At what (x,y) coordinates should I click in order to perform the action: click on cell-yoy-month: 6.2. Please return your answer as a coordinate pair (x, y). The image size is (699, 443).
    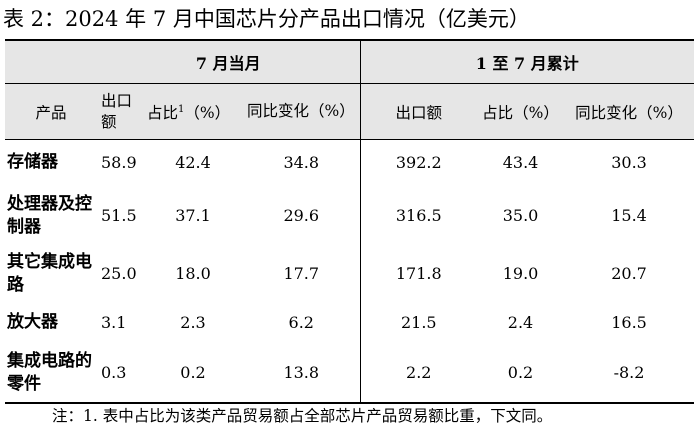
    Looking at the image, I should click on (301, 322).